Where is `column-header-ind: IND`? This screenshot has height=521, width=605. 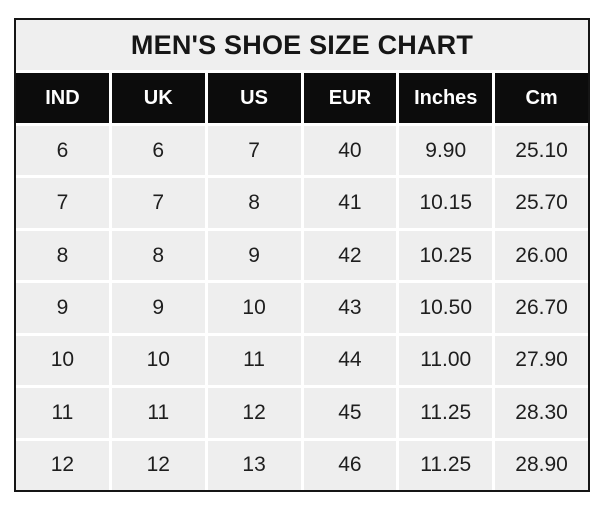
column-header-ind: IND is located at coordinates (62, 98).